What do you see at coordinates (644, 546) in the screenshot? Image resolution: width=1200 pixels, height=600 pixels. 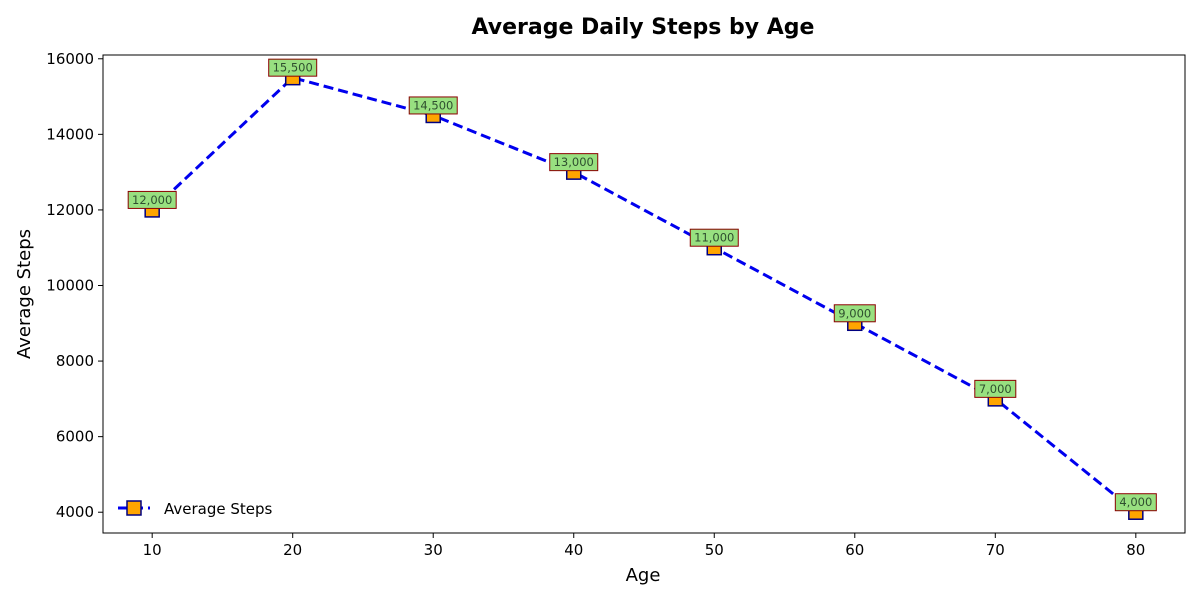 I see `x-axis: 10 20 30 40 50 60 70 80` at bounding box center [644, 546].